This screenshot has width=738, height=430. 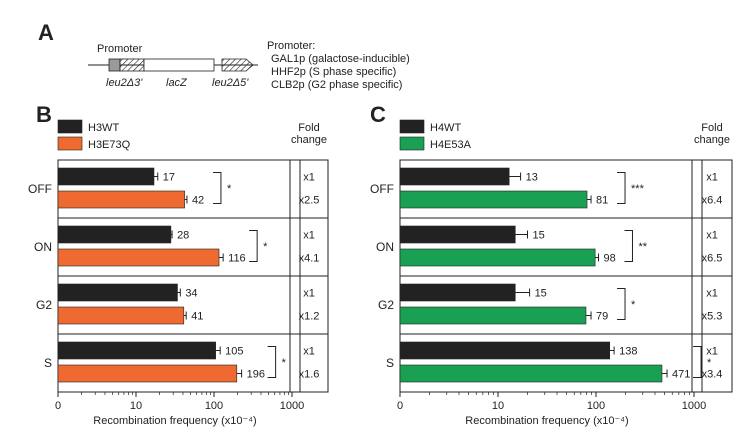 What do you see at coordinates (445, 128) in the screenshot?
I see `legend-label: H4WT` at bounding box center [445, 128].